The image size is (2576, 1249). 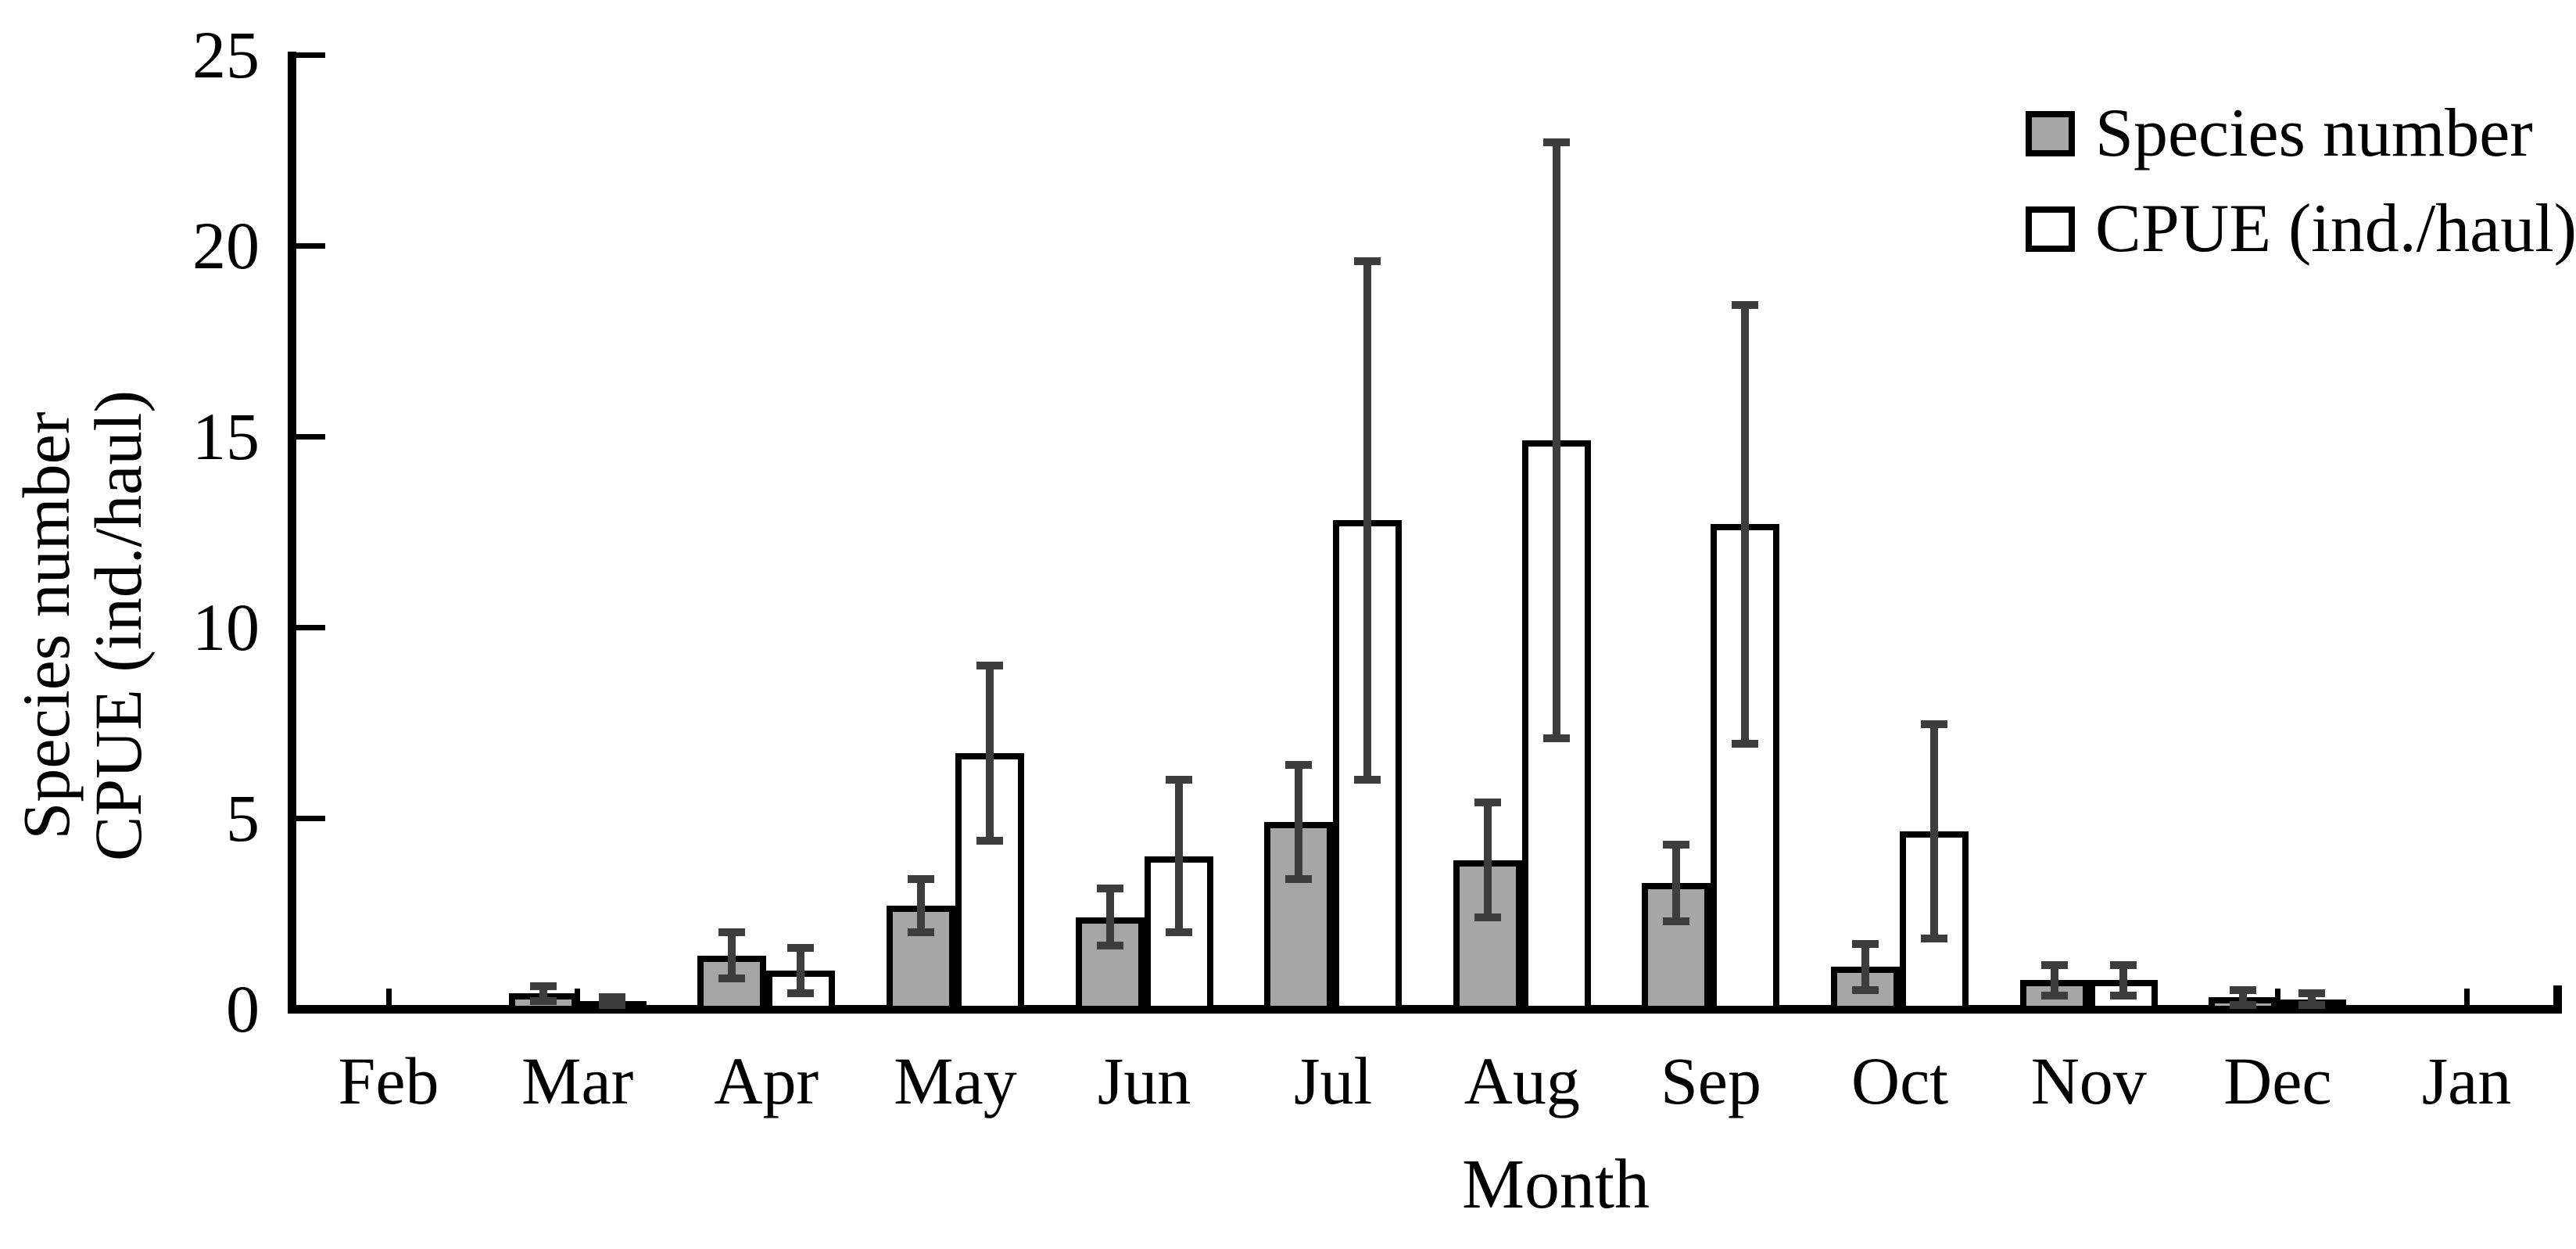 What do you see at coordinates (291, 533) in the screenshot?
I see `y-axis-line` at bounding box center [291, 533].